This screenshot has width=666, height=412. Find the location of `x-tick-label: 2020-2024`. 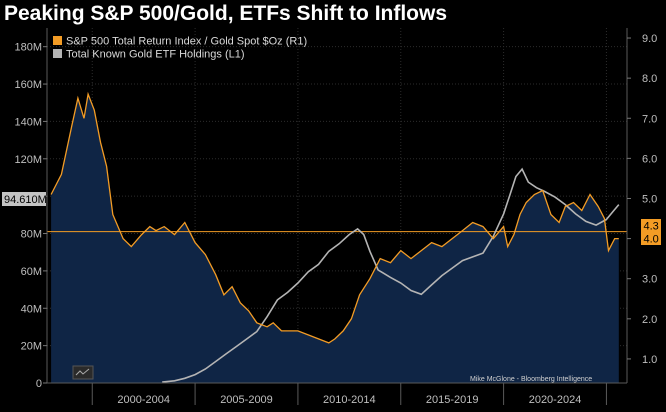

x-tick-label: 2020-2024 is located at coordinates (555, 400).